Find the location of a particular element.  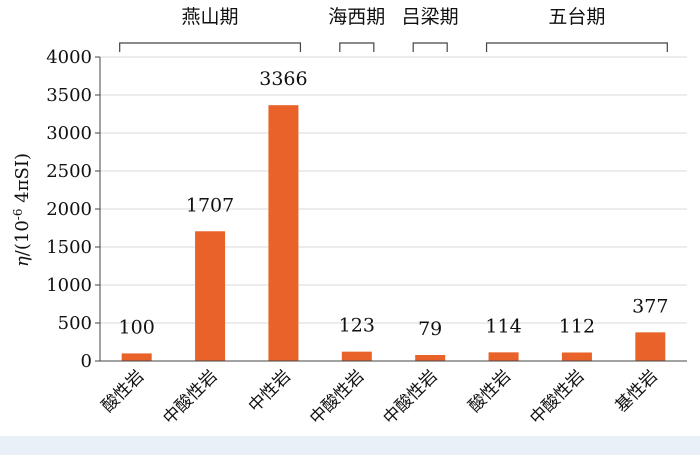

x-category-label: 基性岩 is located at coordinates (637, 391).